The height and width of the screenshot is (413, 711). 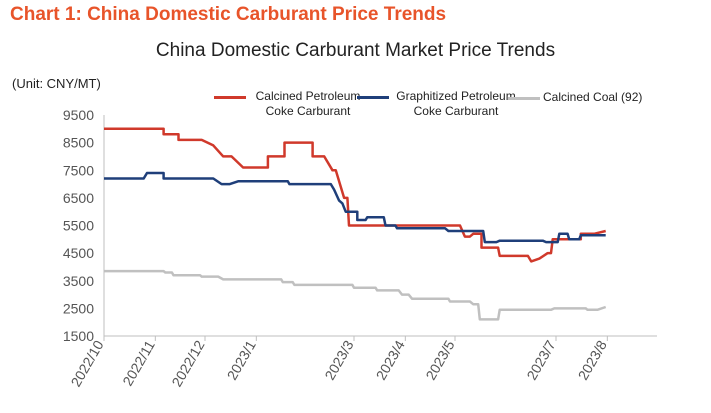 I want to click on unit-label: (Unit: CNY/MT), so click(x=56, y=83).